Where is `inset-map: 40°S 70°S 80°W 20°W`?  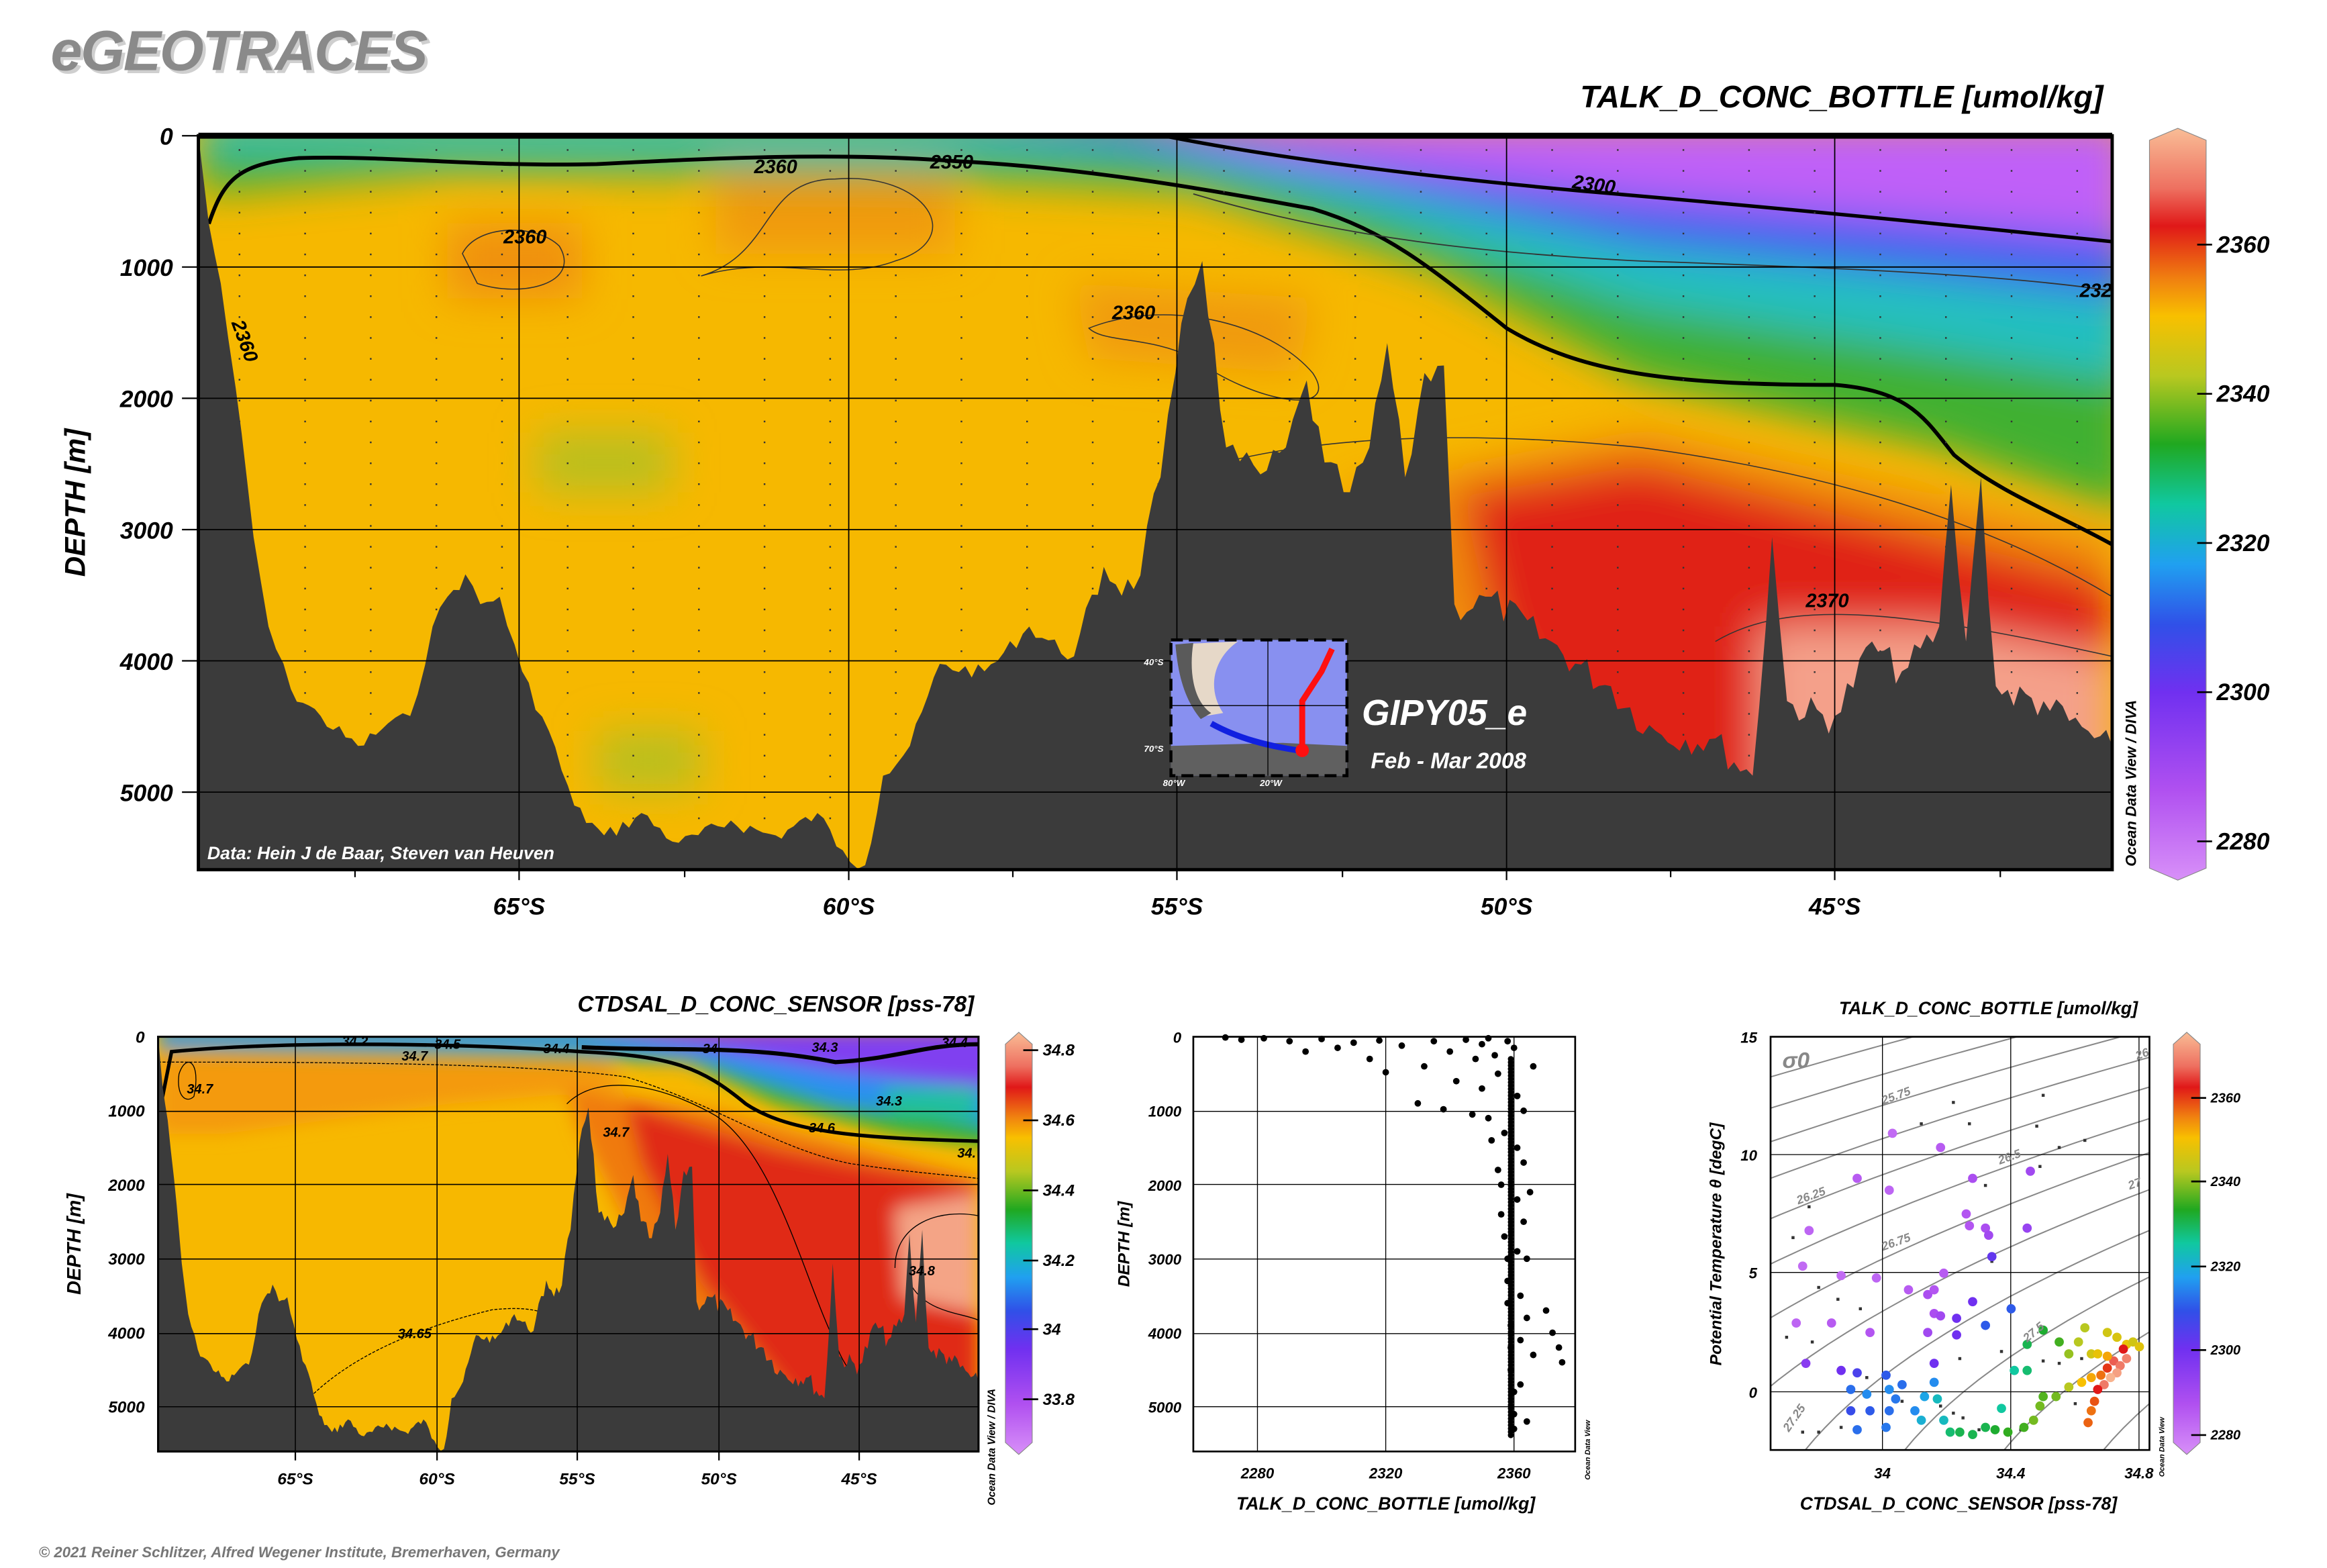
inset-map: 40°S 70°S 80°W 20°W is located at coordinates (1246, 713).